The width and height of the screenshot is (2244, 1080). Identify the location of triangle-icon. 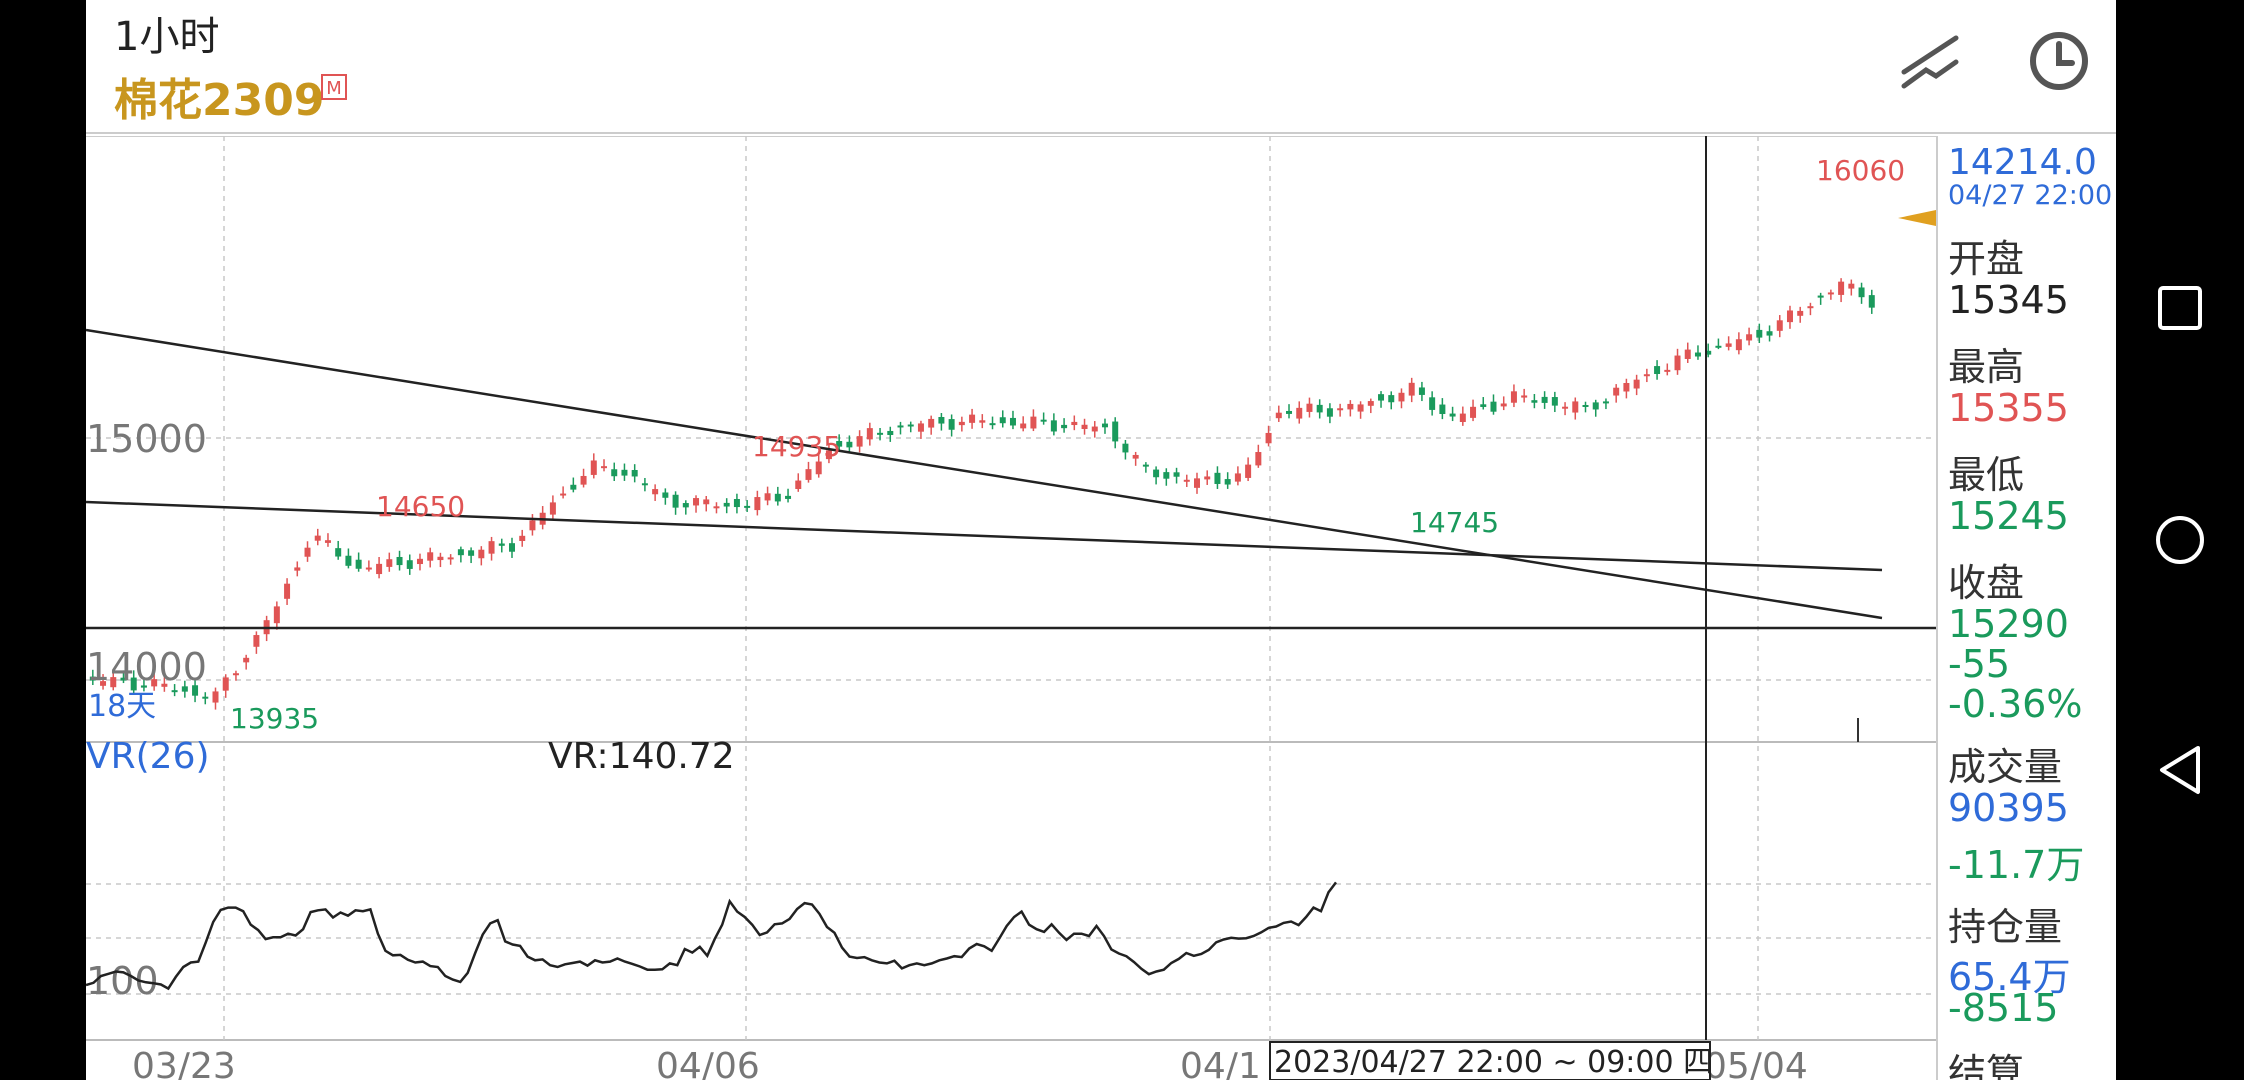
(2180, 770).